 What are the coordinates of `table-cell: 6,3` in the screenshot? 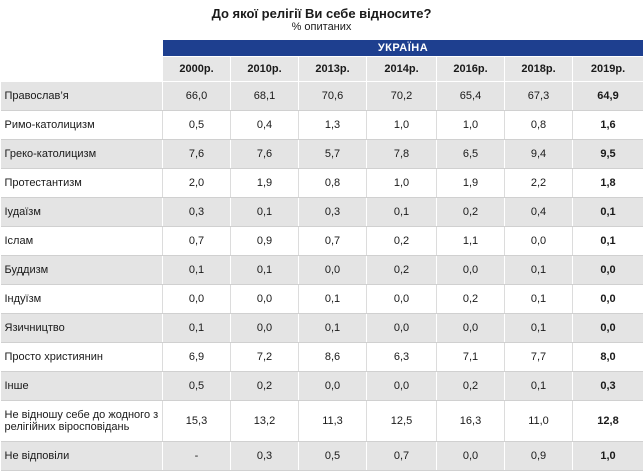 It's located at (402, 357).